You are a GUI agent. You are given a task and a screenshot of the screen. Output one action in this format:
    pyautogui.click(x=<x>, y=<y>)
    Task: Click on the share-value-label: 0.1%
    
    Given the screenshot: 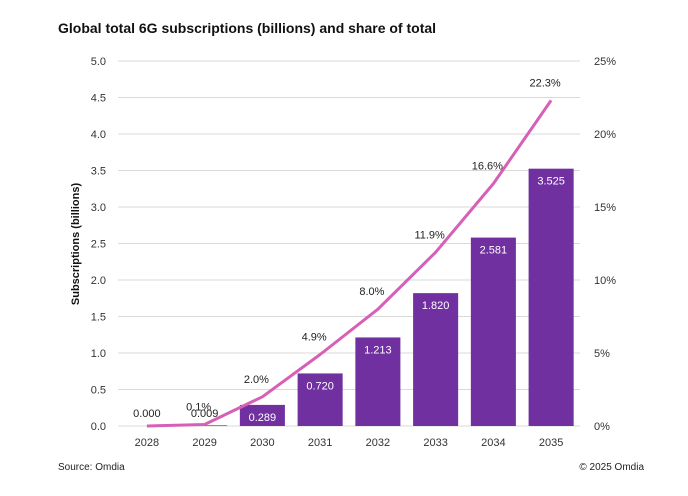 What is the action you would take?
    pyautogui.click(x=198, y=408)
    